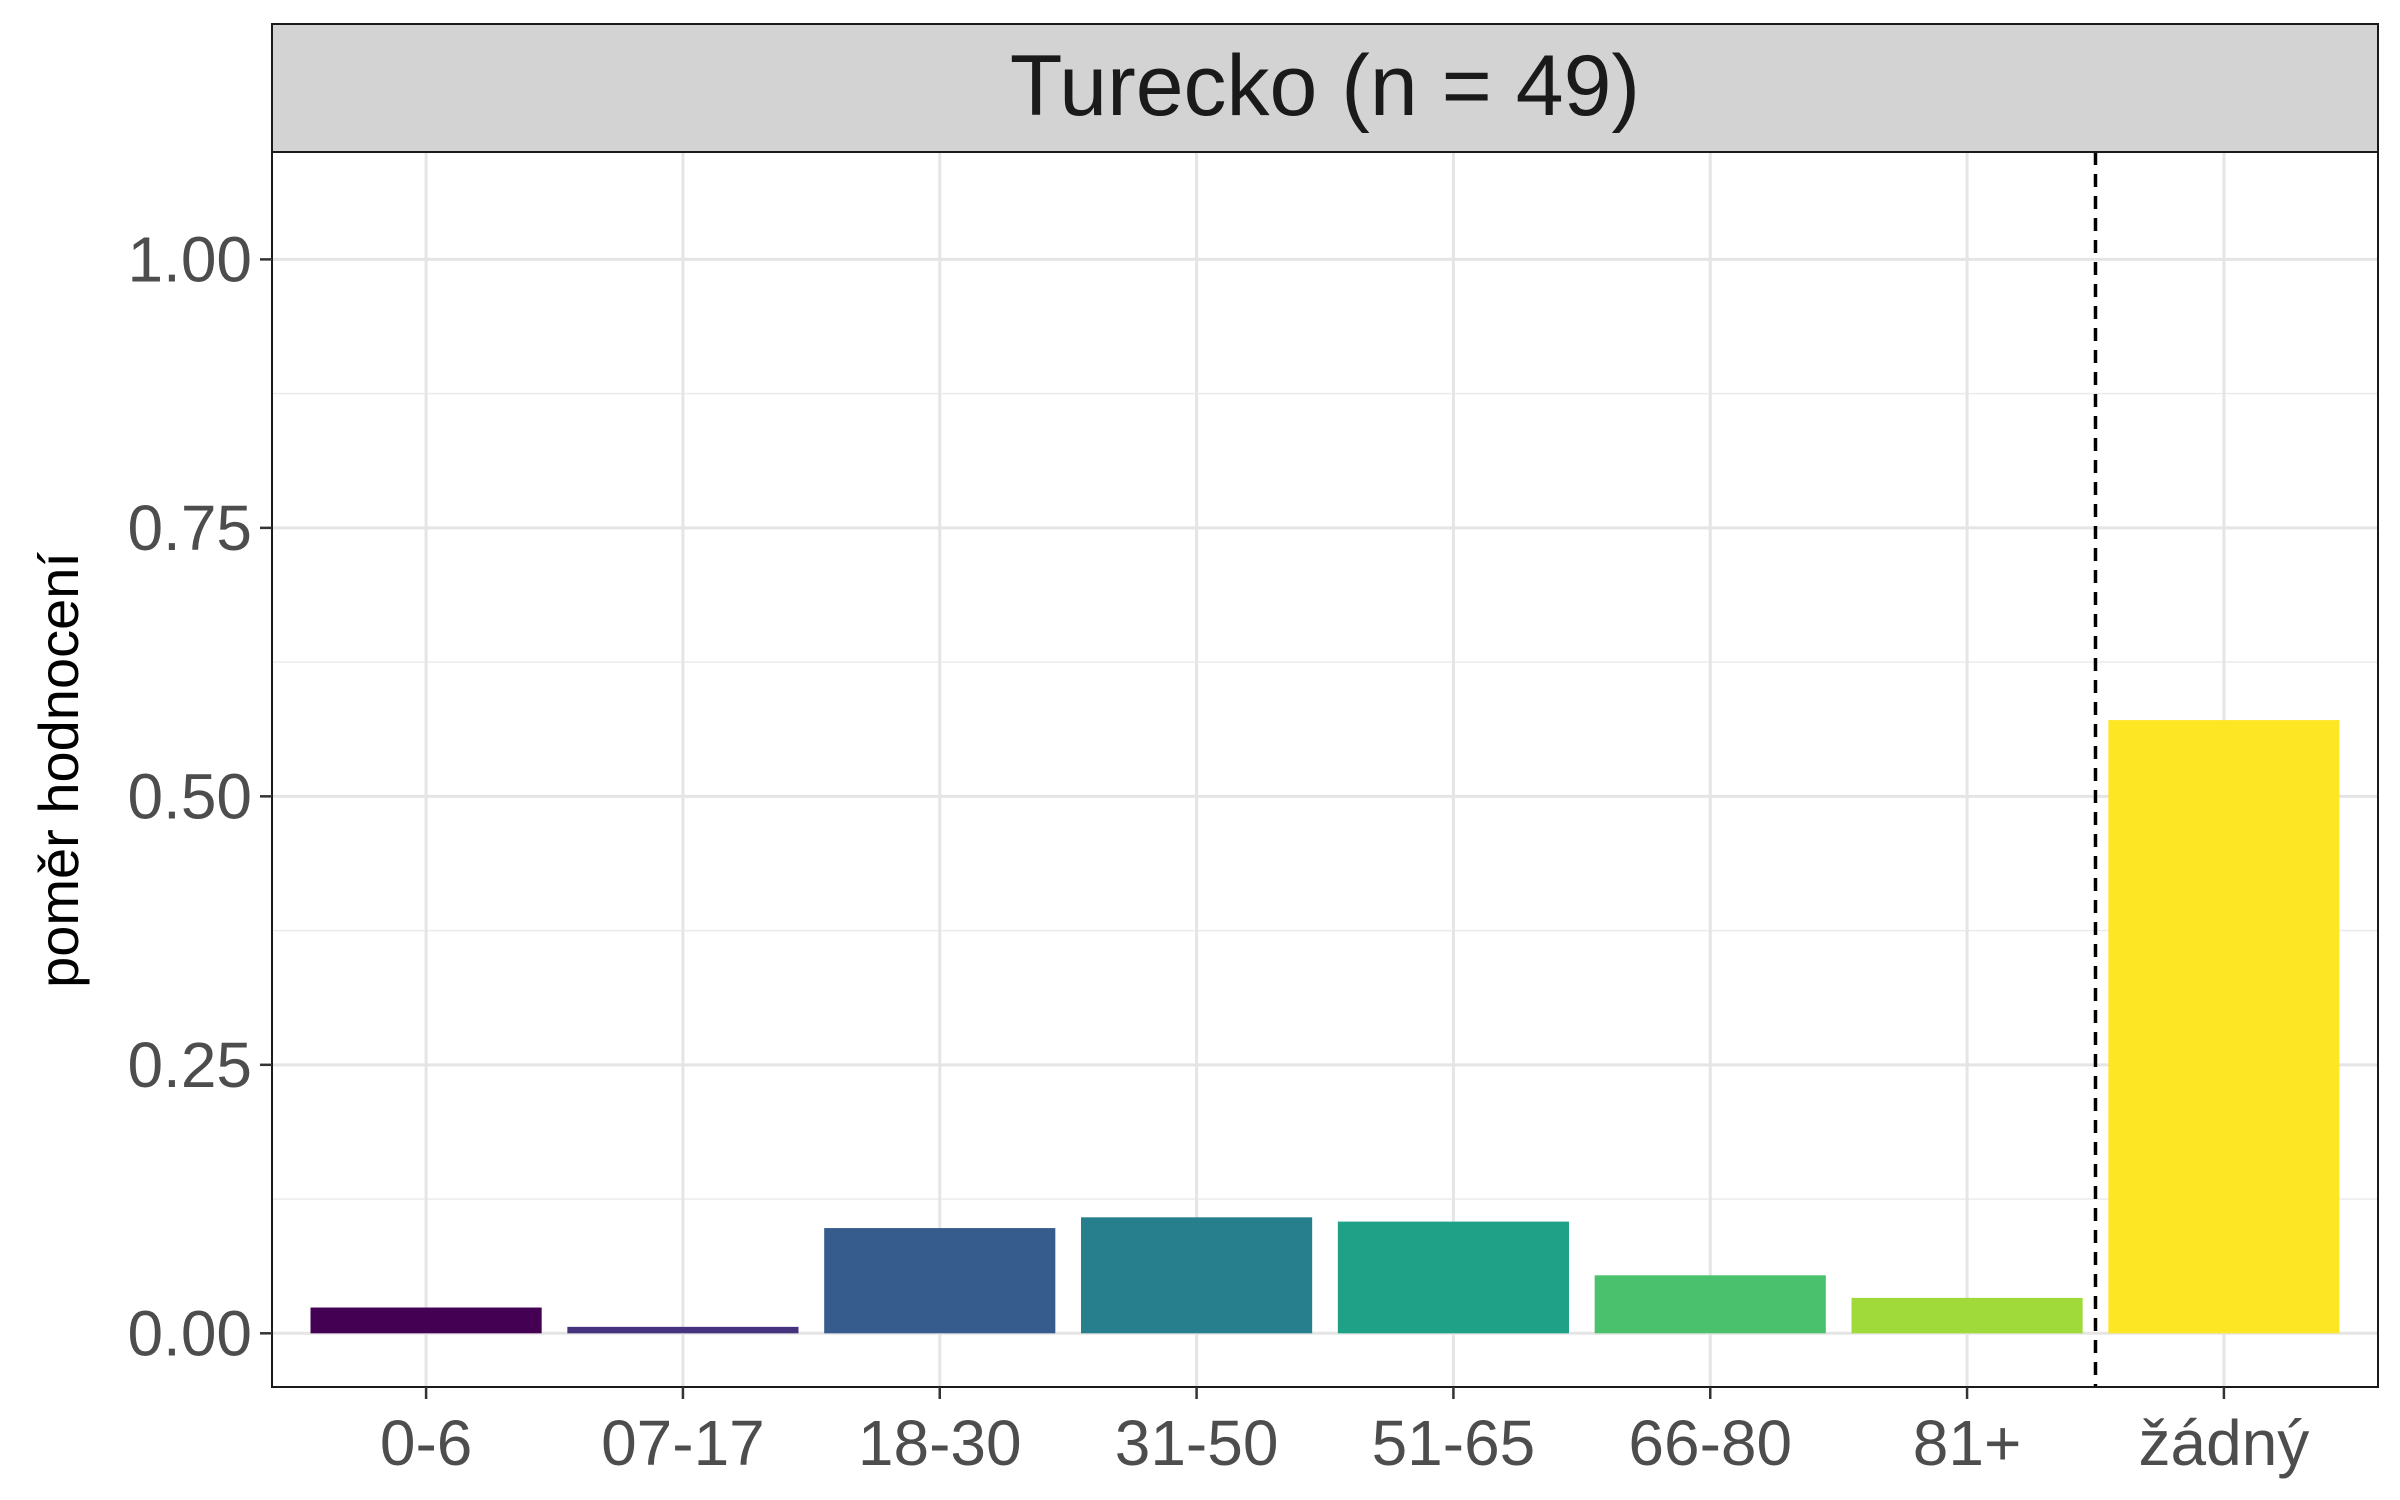  What do you see at coordinates (2224, 1443) in the screenshot?
I see `x-tick-label: žádný` at bounding box center [2224, 1443].